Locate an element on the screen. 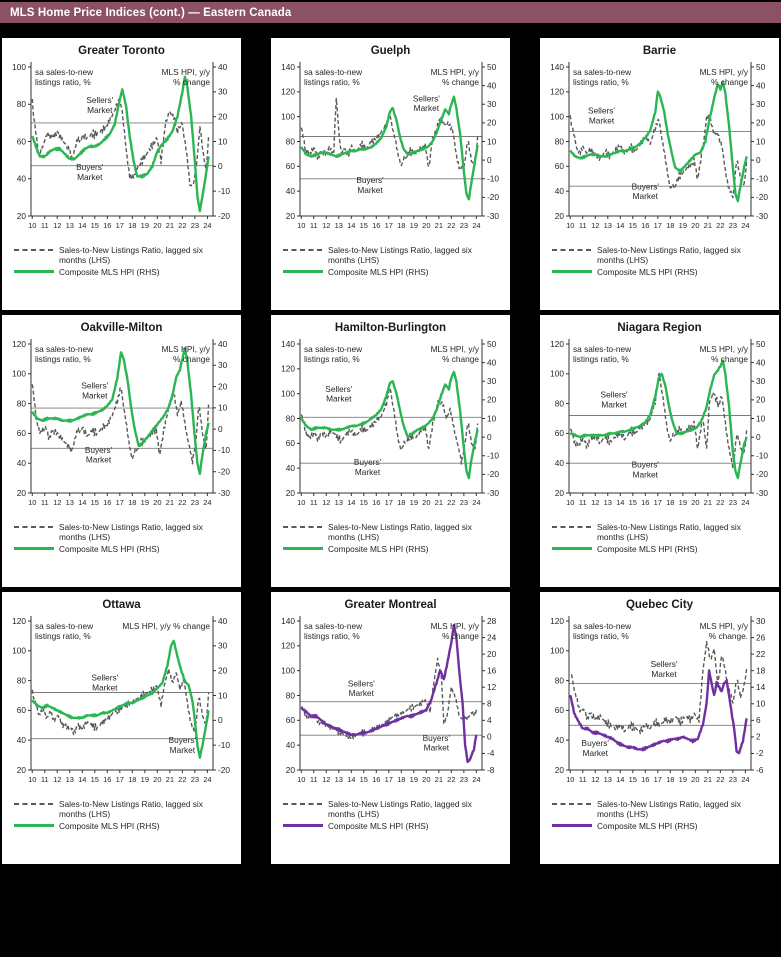  left-axis-tick: 140 is located at coordinates (288, 344).